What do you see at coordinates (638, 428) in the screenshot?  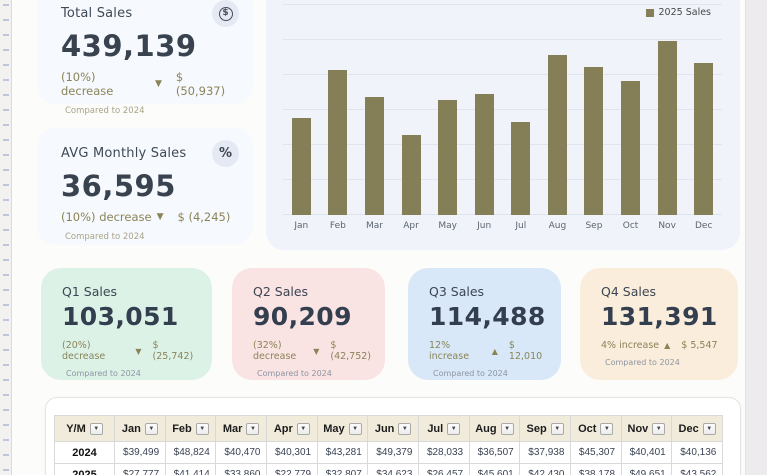 I see `column-header-label: Nov` at bounding box center [638, 428].